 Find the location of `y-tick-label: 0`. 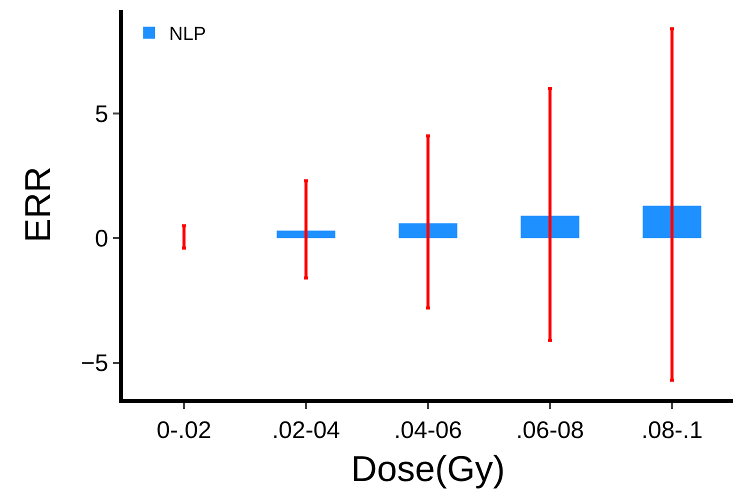

y-tick-label: 0 is located at coordinates (101, 239).